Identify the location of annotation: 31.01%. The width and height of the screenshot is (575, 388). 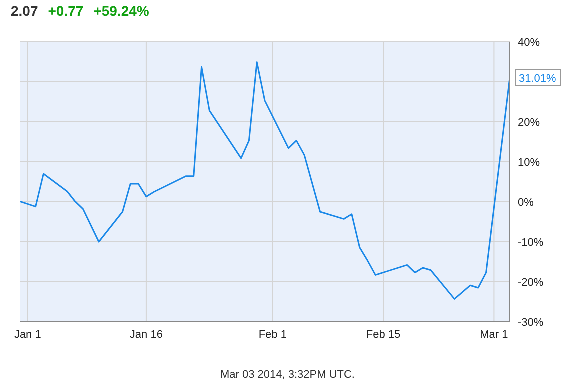
(538, 78).